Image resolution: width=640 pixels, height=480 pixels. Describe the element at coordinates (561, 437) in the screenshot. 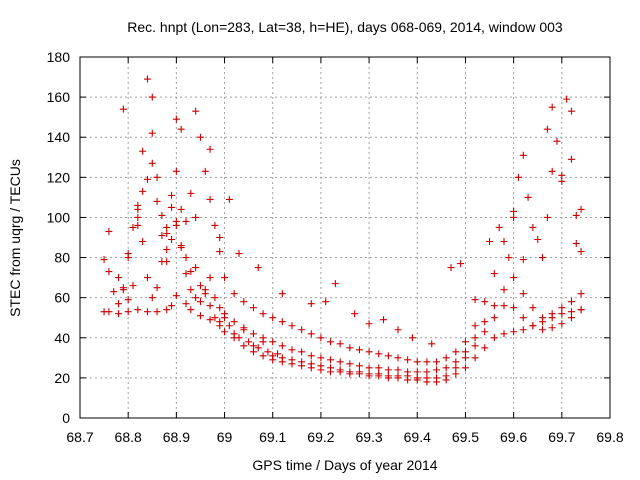

I see `x-tick-label: 69.7` at that location.